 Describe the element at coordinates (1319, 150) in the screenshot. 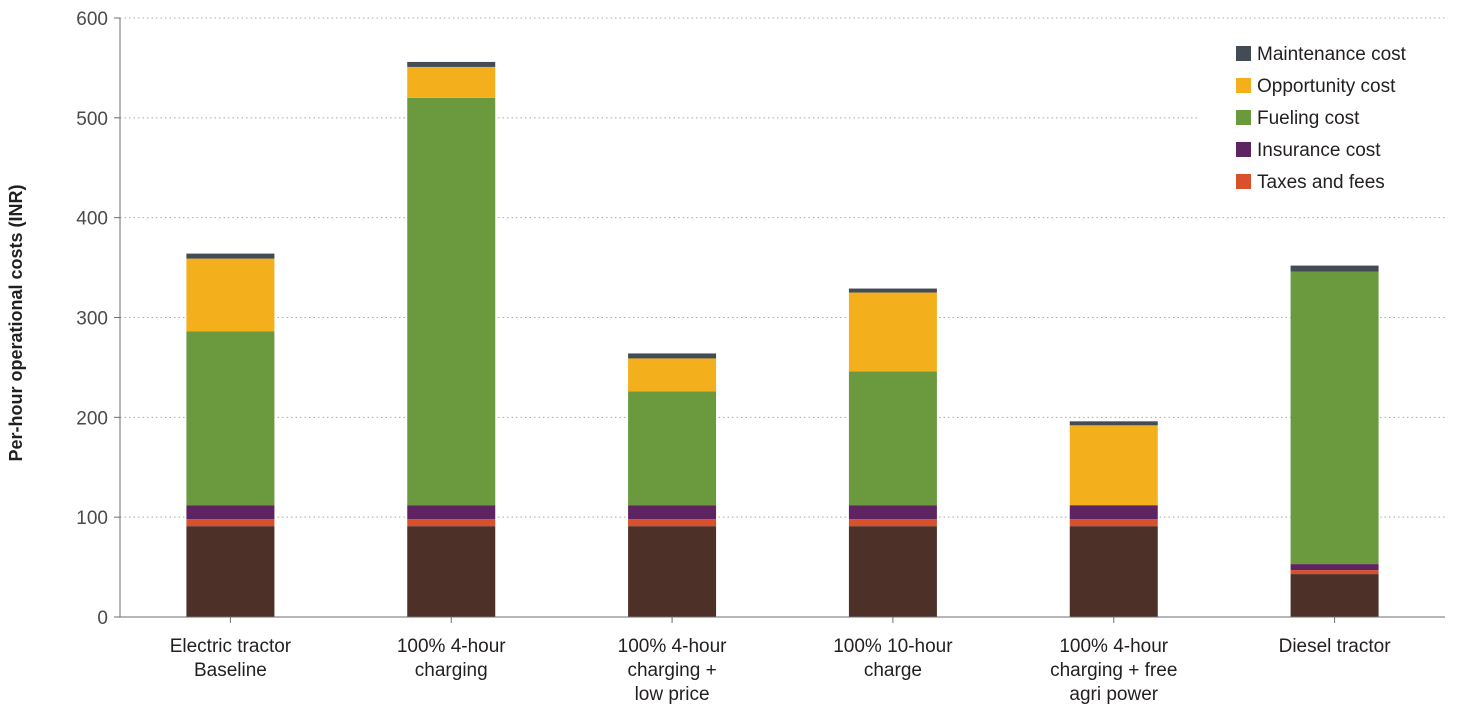

I see `legend-label: Insurance cost` at that location.